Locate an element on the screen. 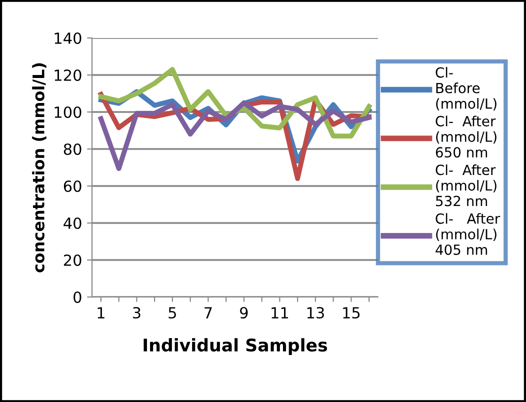 This screenshot has height=402, width=526. x-tick-label: 5 is located at coordinates (172, 313).